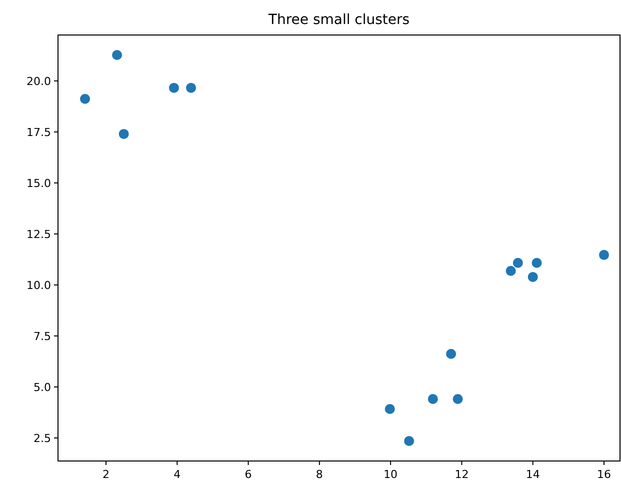  I want to click on x-tick-label: 4, so click(177, 474).